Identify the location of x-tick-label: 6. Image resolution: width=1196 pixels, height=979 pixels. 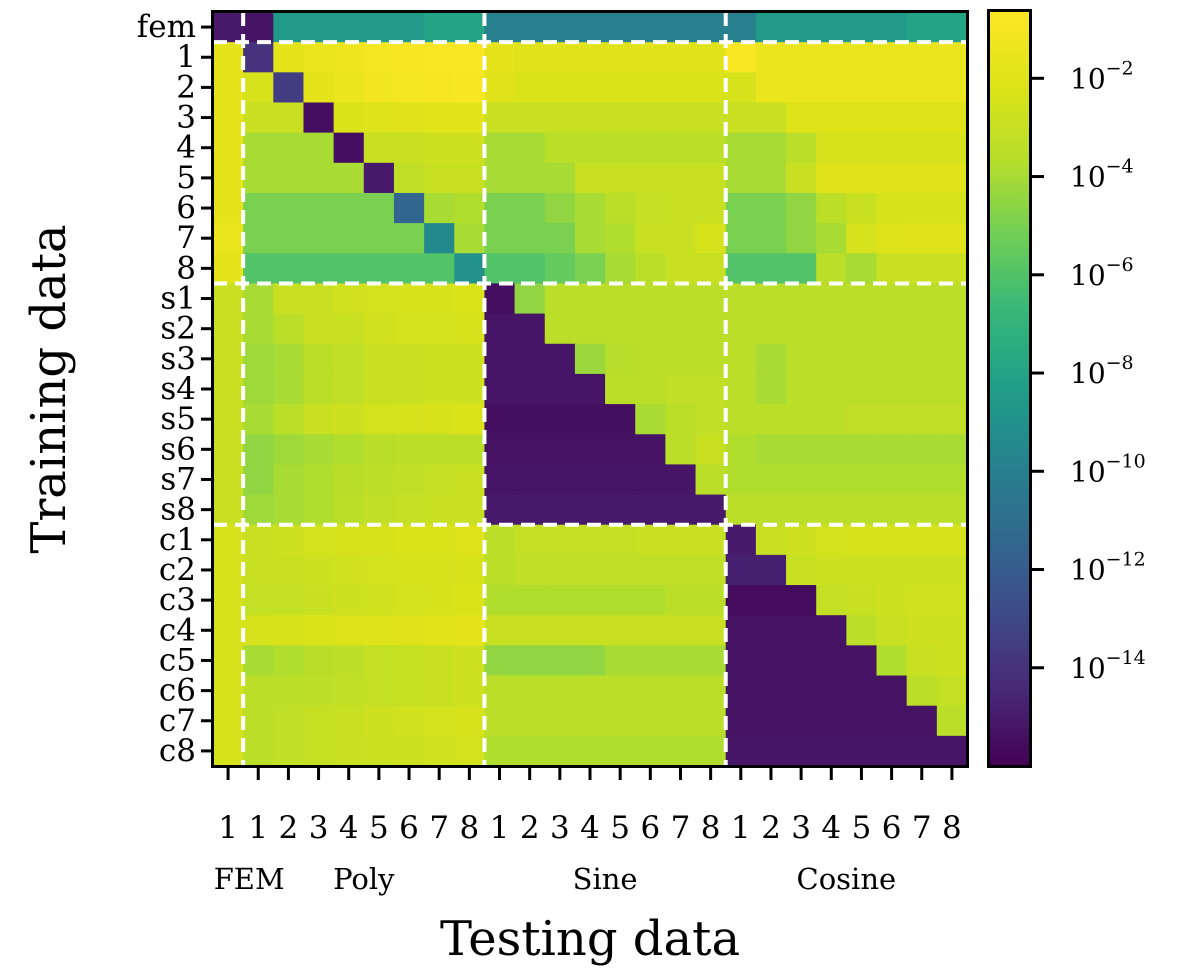
(650, 828).